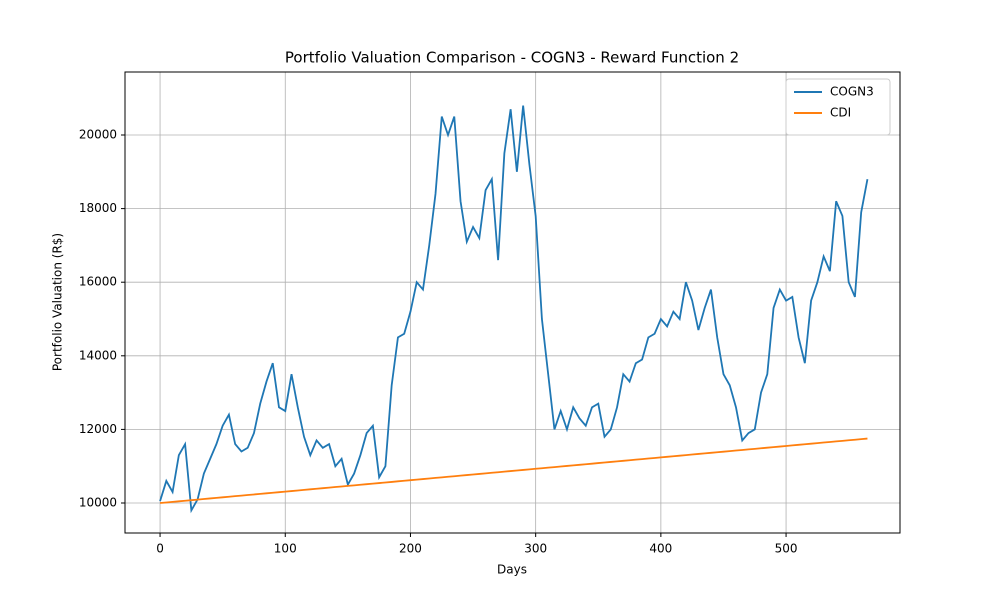 The height and width of the screenshot is (600, 1000). What do you see at coordinates (535, 549) in the screenshot?
I see `x-tick-label: 300` at bounding box center [535, 549].